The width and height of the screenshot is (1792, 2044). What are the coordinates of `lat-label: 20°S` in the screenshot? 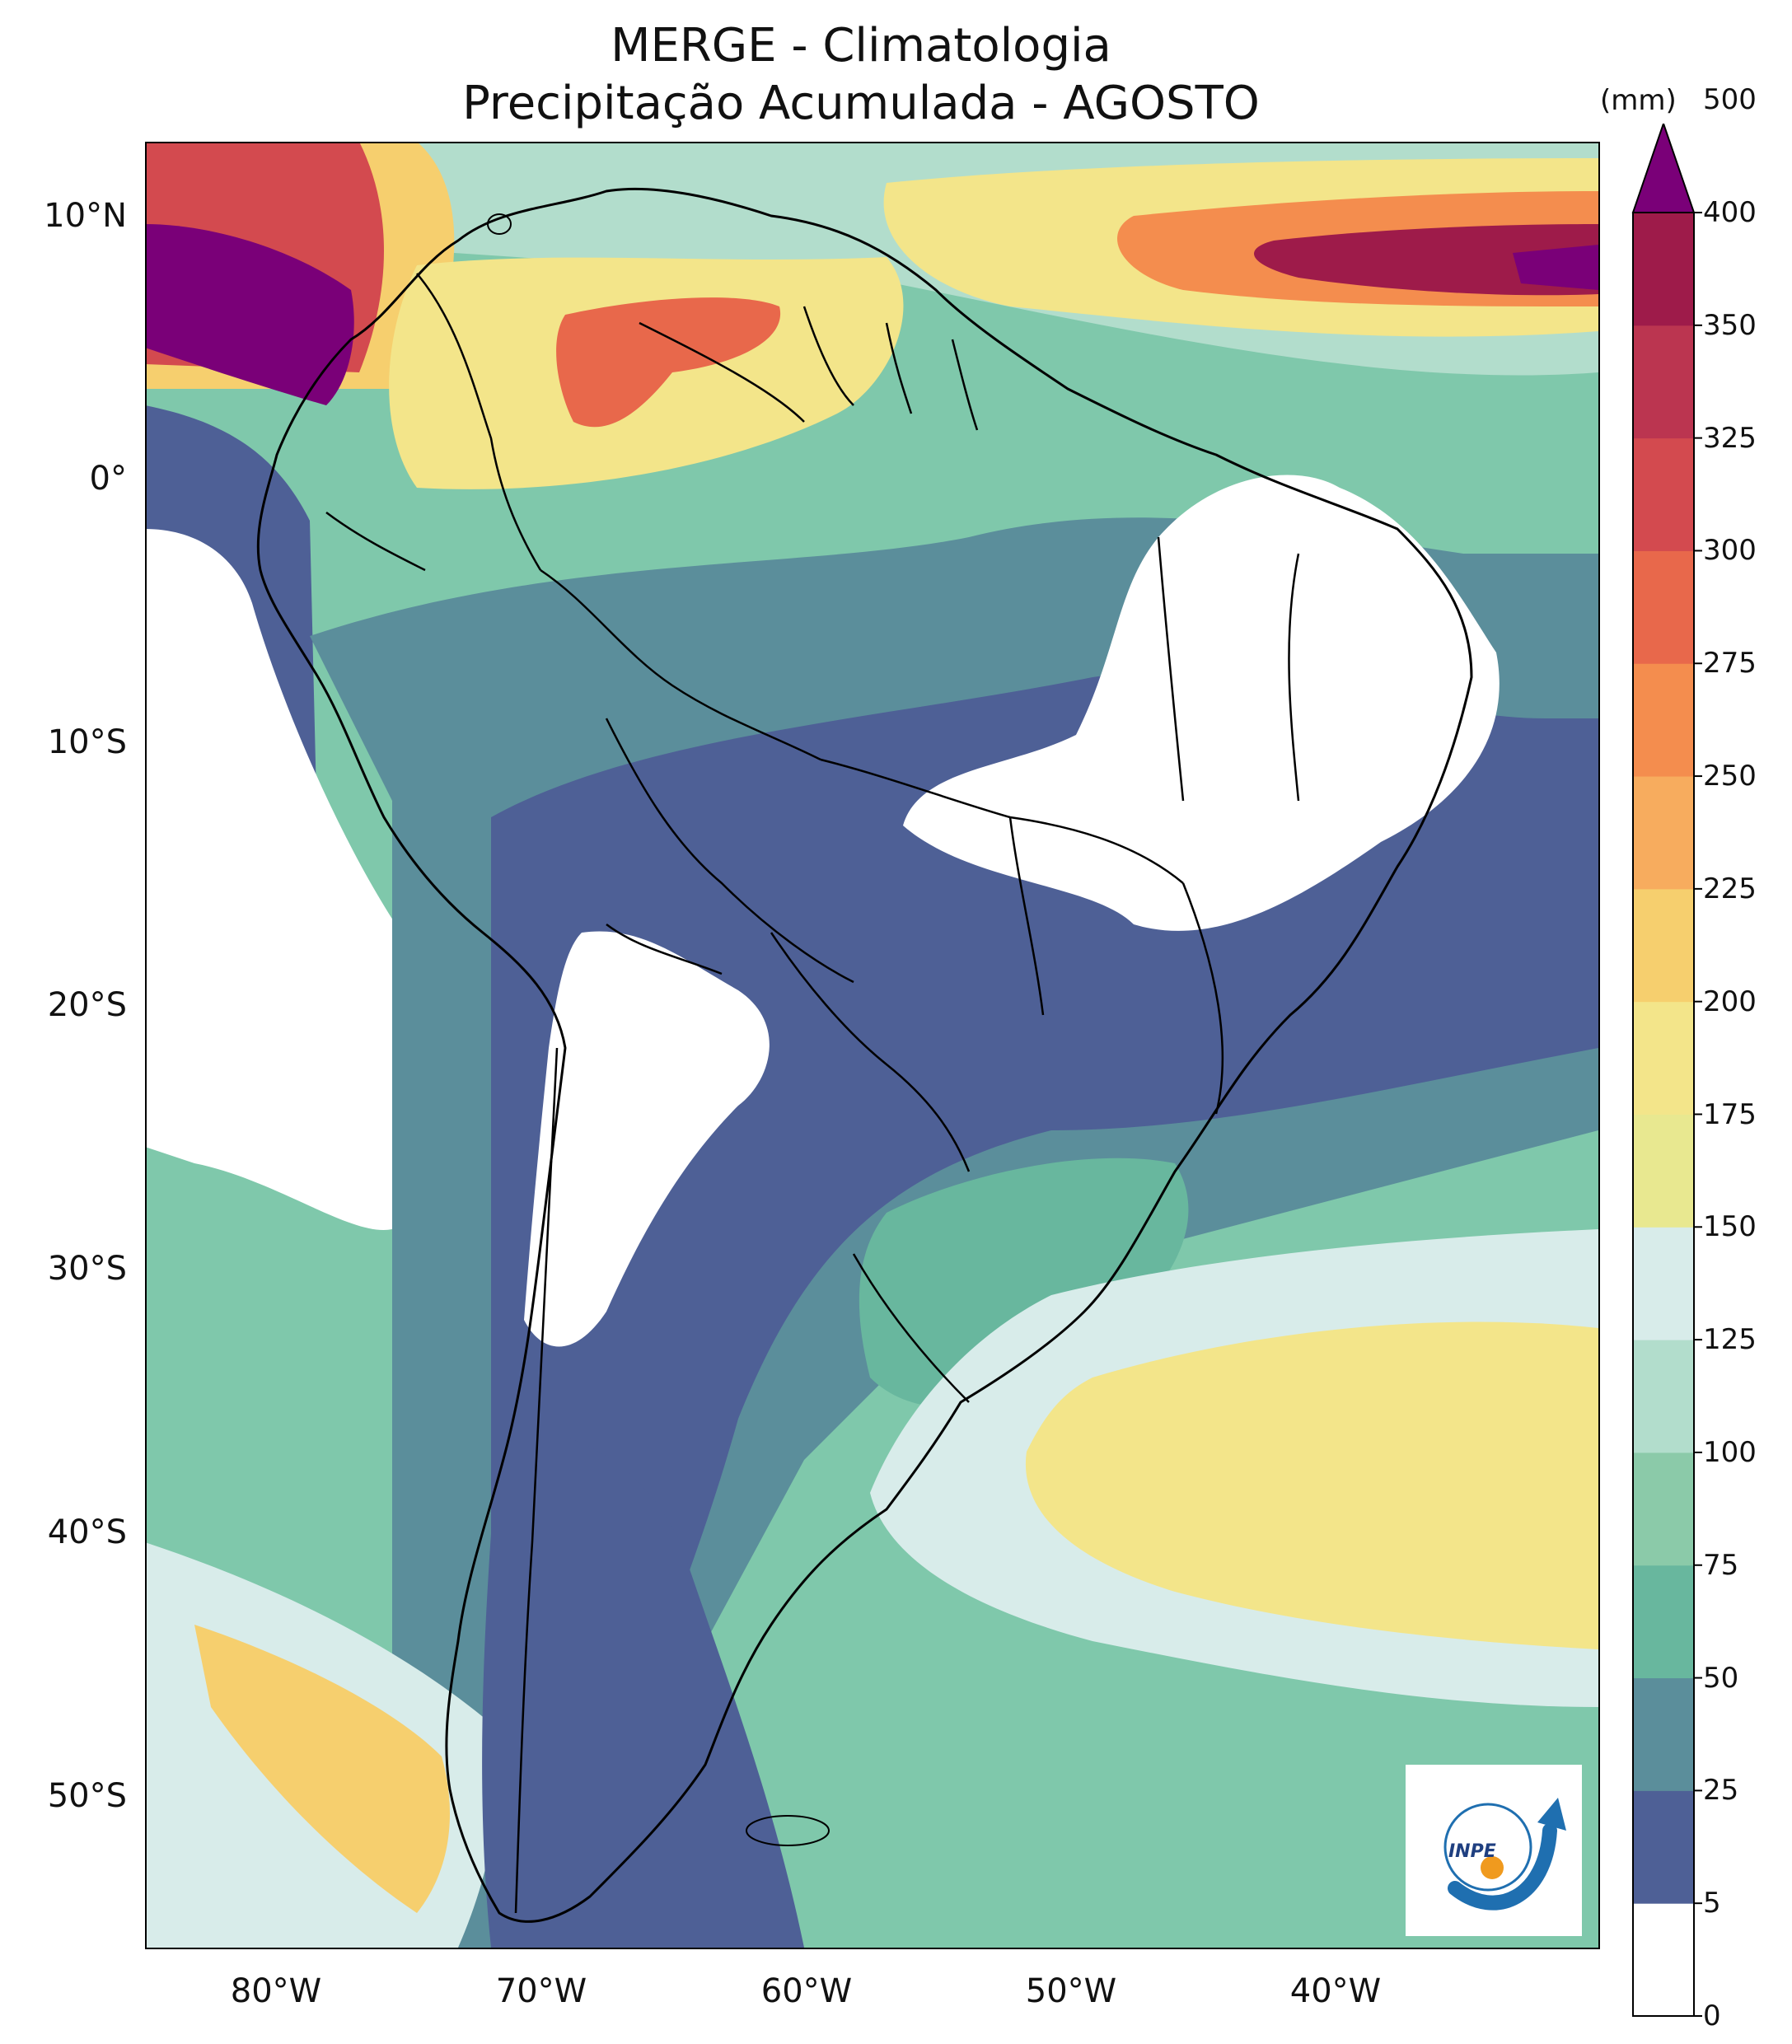 It's located at (87, 1005).